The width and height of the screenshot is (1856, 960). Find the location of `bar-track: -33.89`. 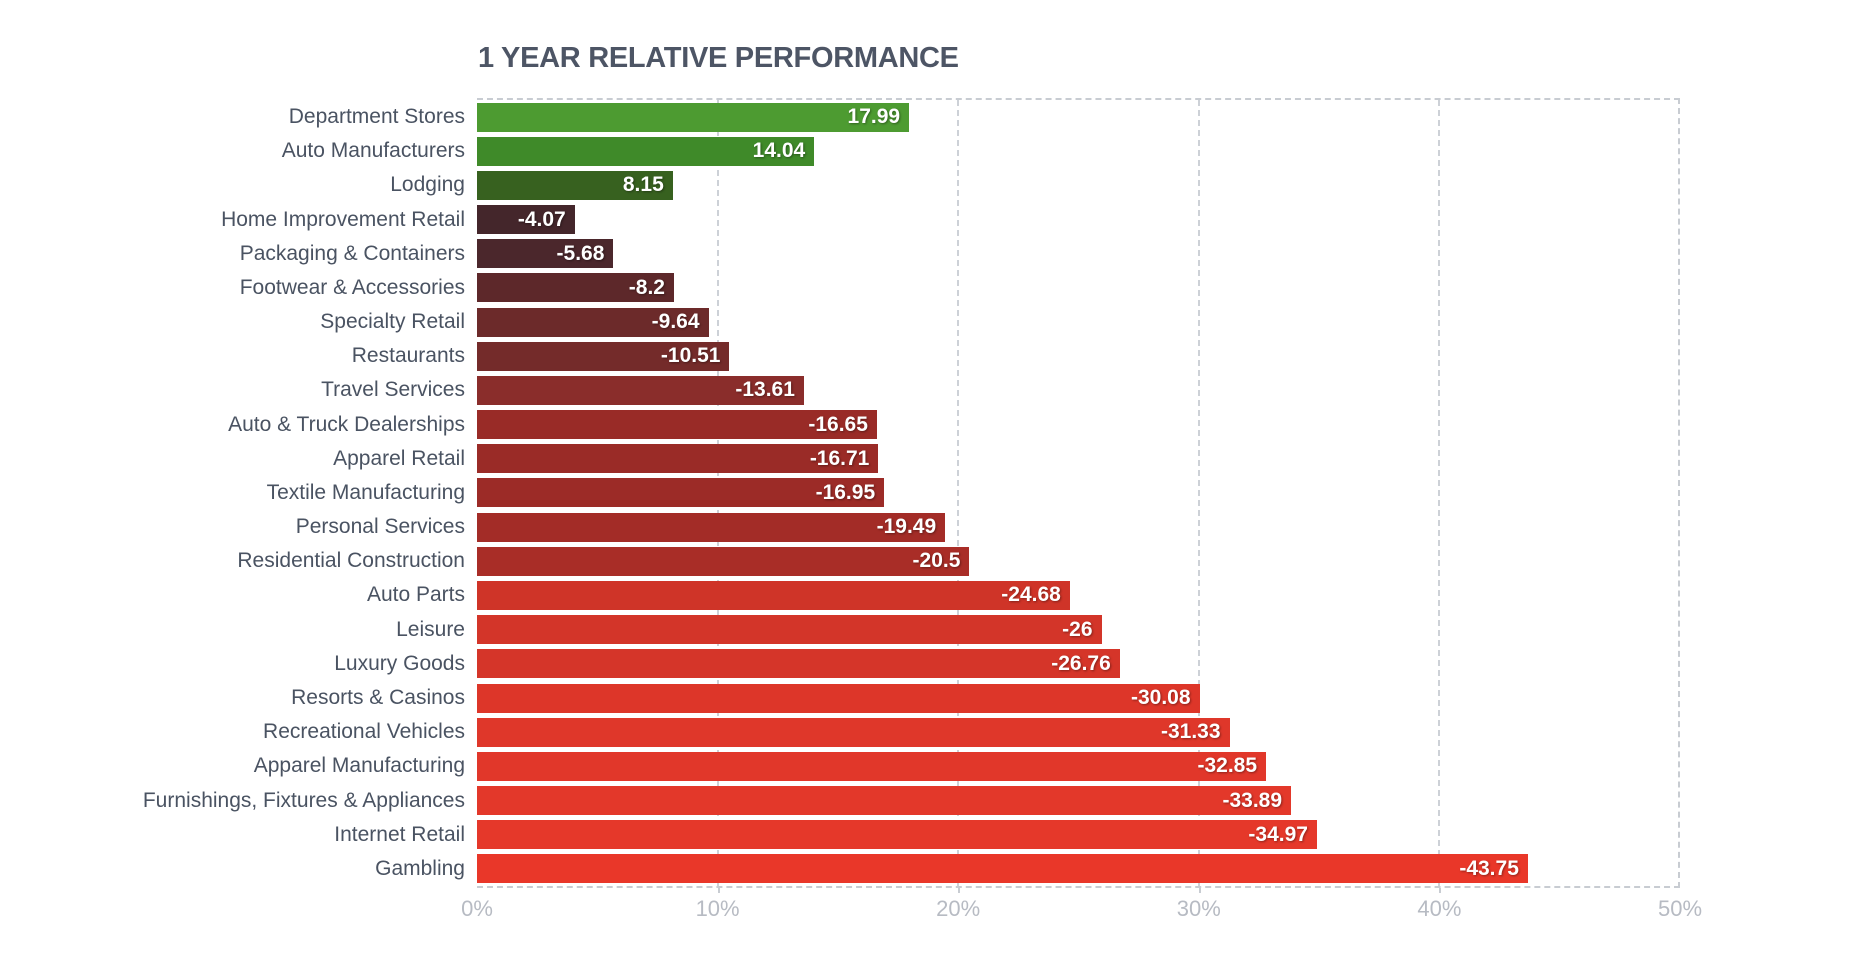

bar-track: -33.89 is located at coordinates (1077, 801).